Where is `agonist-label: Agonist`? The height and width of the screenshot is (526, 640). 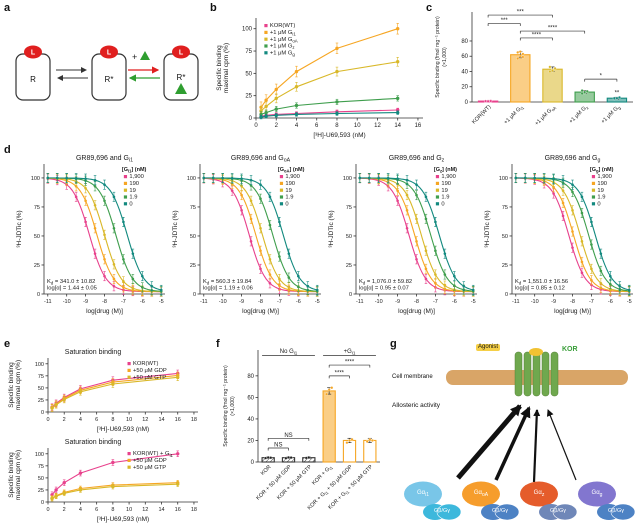 agonist-label: Agonist is located at coordinates (488, 347).